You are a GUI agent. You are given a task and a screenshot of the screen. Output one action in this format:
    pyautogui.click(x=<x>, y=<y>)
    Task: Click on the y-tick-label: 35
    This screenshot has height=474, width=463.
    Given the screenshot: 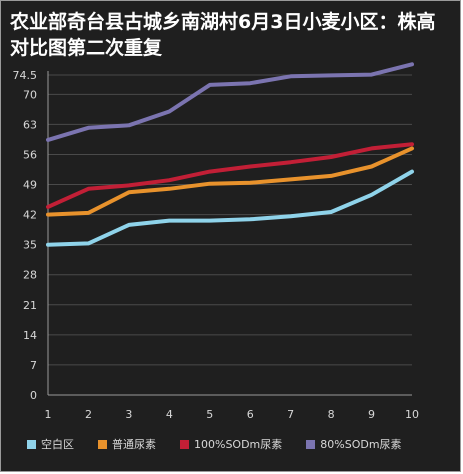 What is the action you would take?
    pyautogui.click(x=30, y=245)
    